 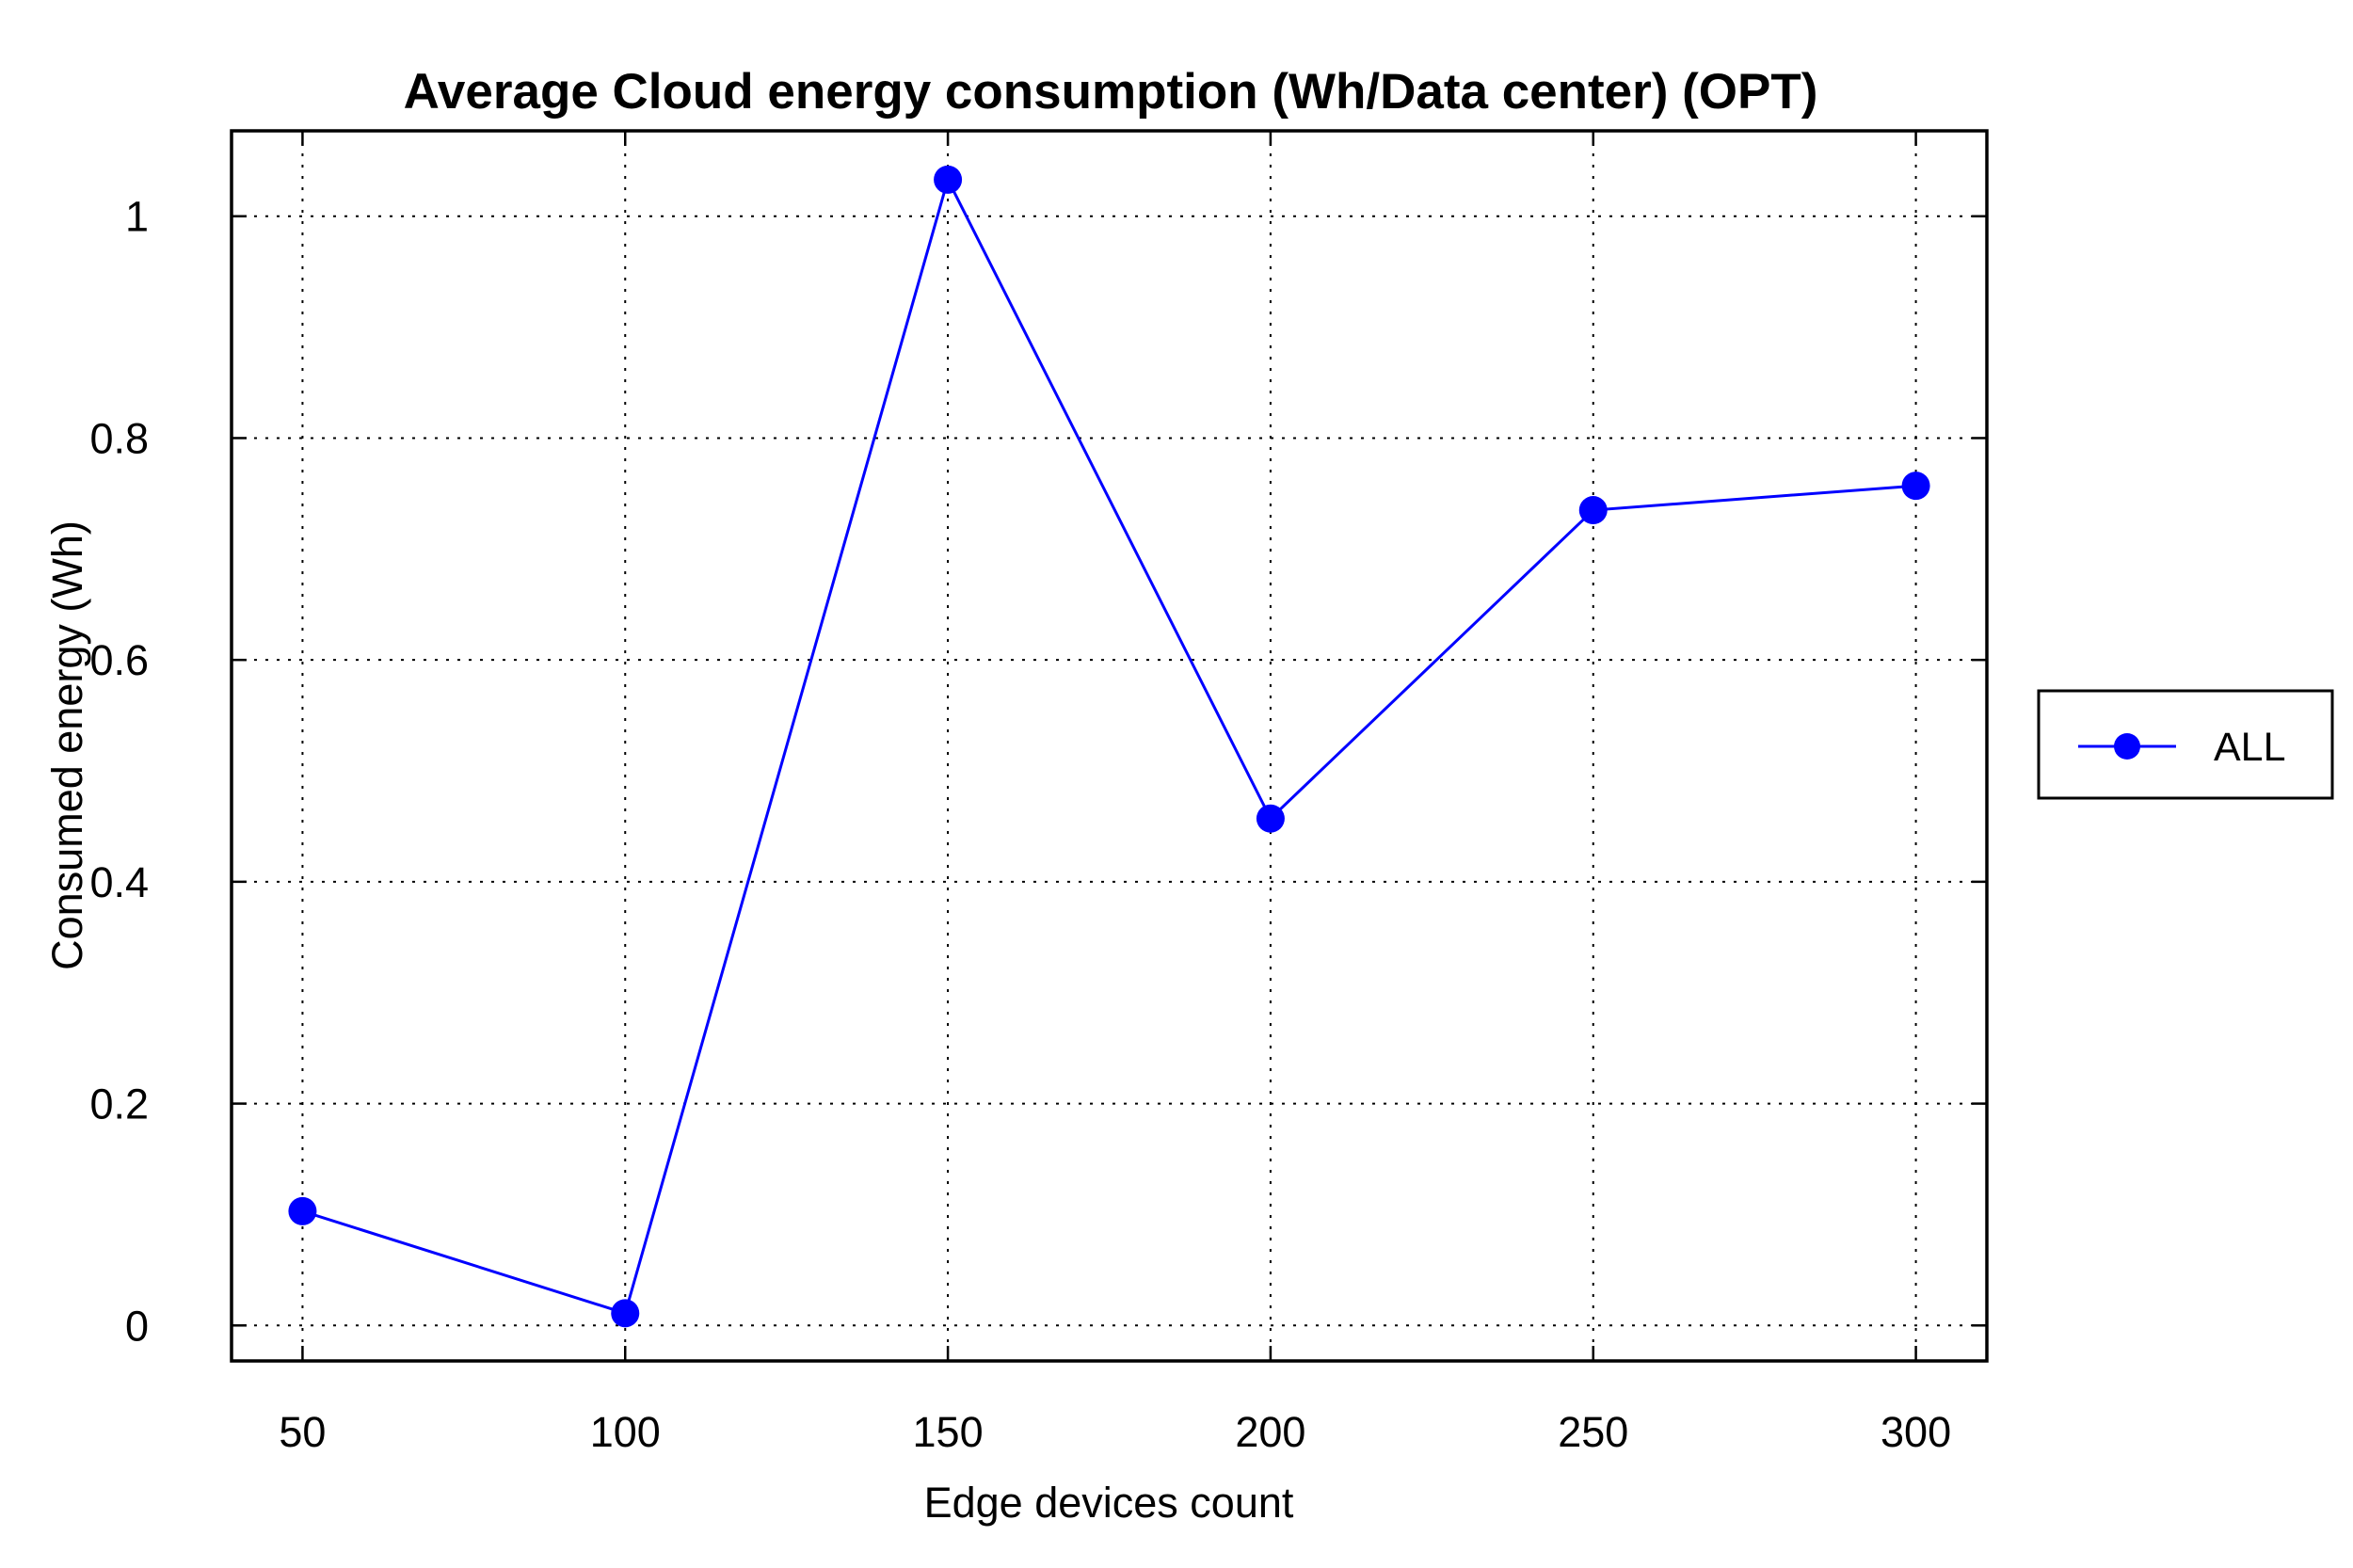 I want to click on y-tick-label-0: 0, so click(x=137, y=1326).